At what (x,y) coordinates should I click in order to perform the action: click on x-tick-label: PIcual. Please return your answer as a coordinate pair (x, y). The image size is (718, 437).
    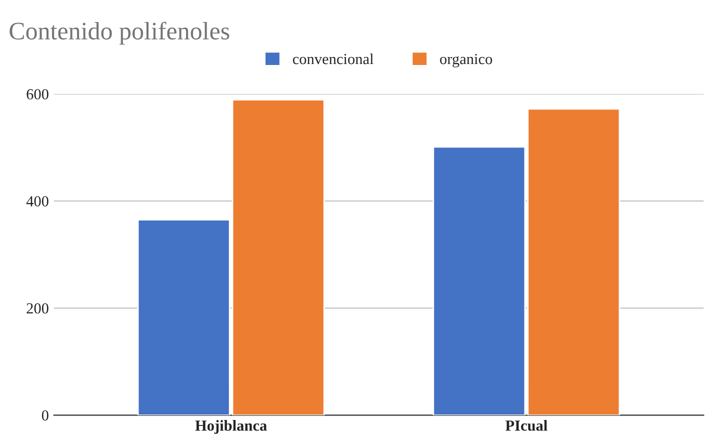
    Looking at the image, I should click on (526, 425).